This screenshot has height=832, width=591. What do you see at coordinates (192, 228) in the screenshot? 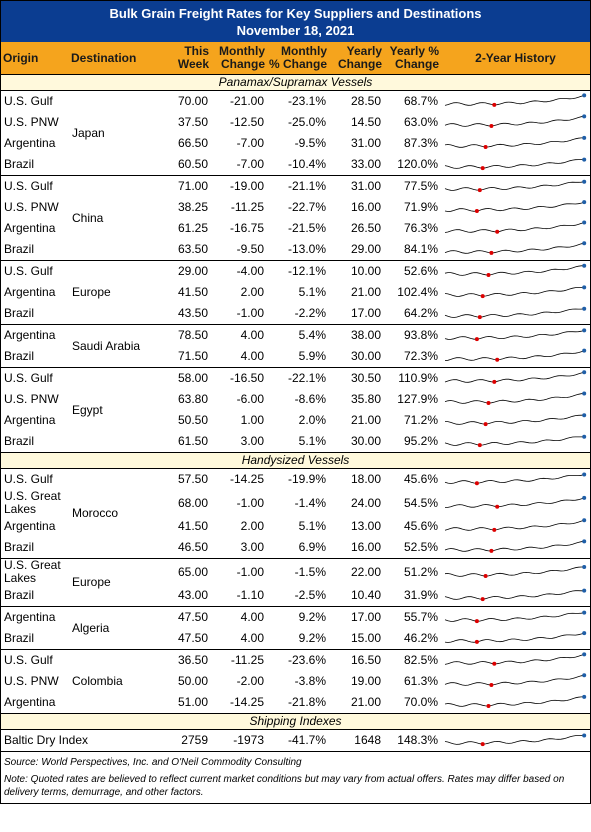
I see `value: 61.25` at bounding box center [192, 228].